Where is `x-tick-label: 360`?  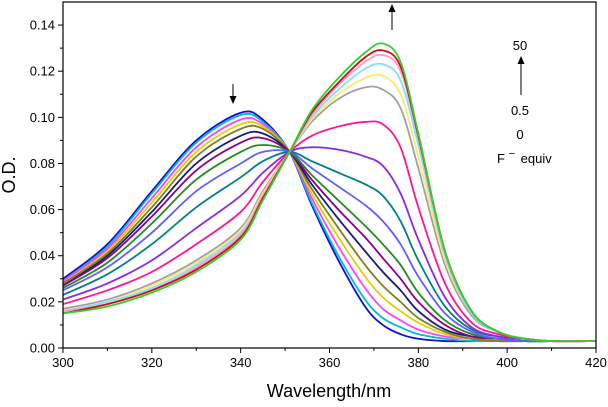
x-tick-label: 360 is located at coordinates (330, 362).